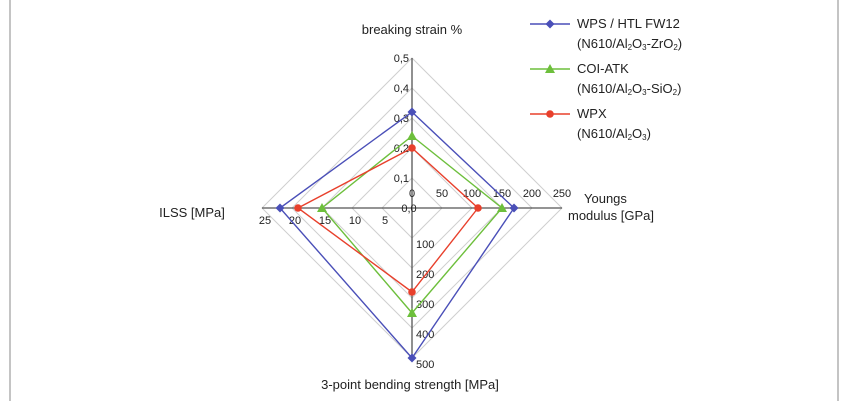 This screenshot has height=401, width=848. I want to click on legend-item: WPX (N610/Al2O3), so click(680, 126).